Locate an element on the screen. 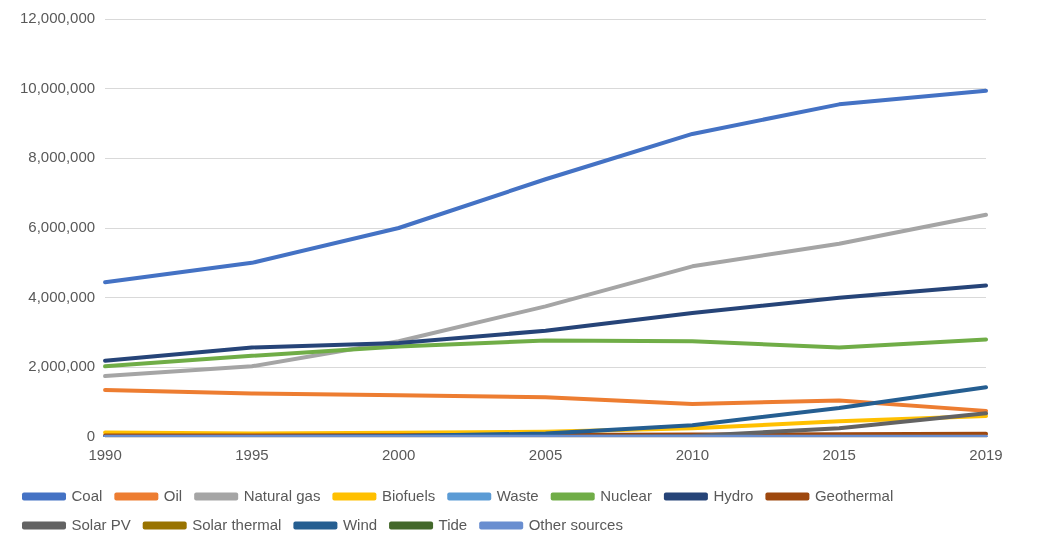 The height and width of the screenshot is (553, 1046). legend-label: Solar thermal is located at coordinates (237, 524).